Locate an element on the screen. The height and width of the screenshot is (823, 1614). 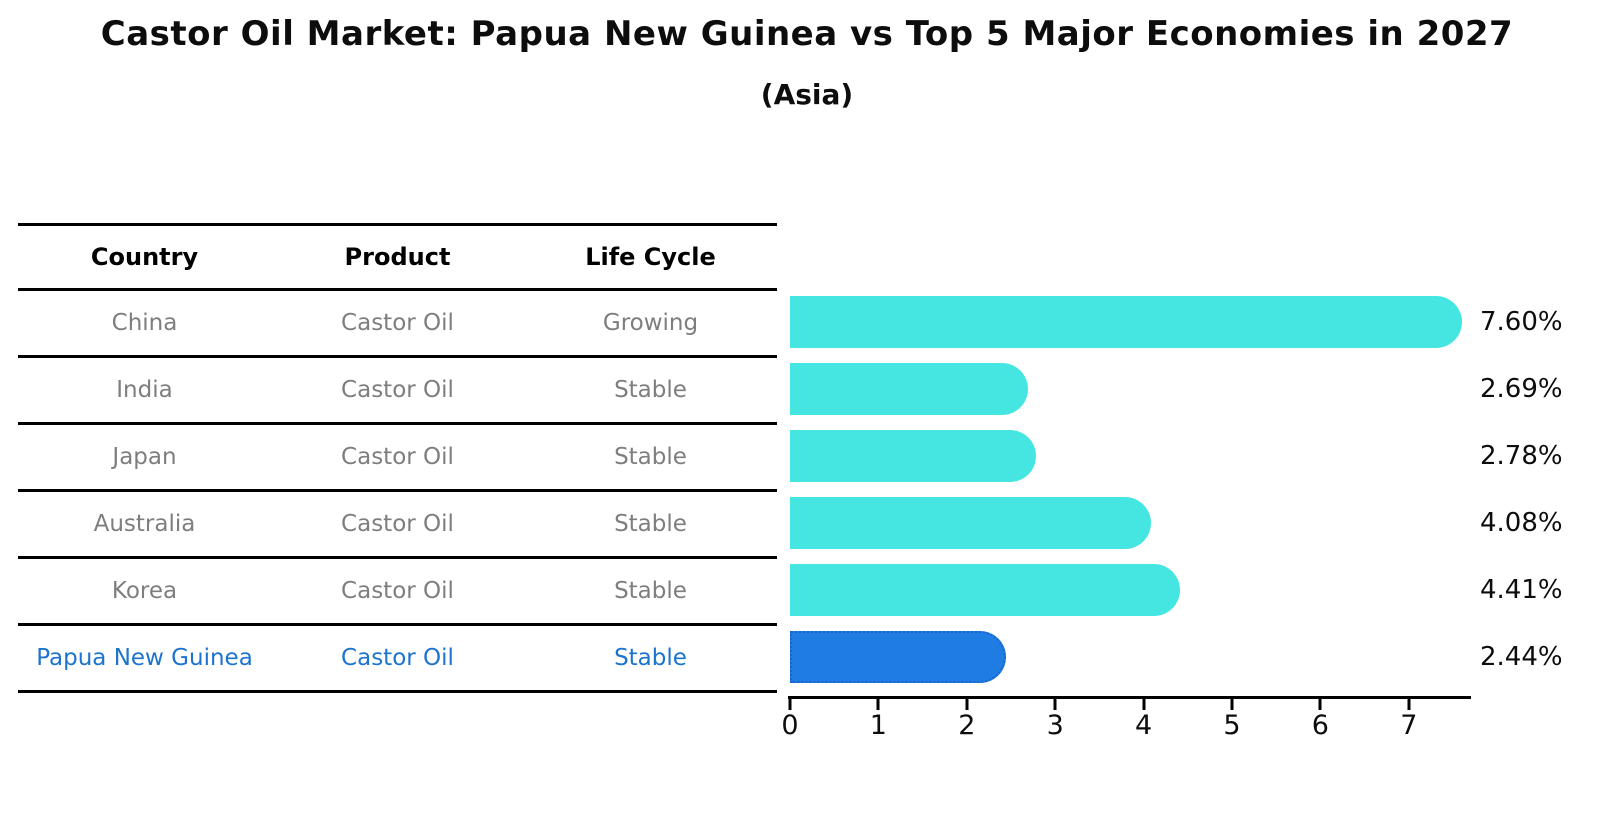
bar-australia is located at coordinates (970, 522).